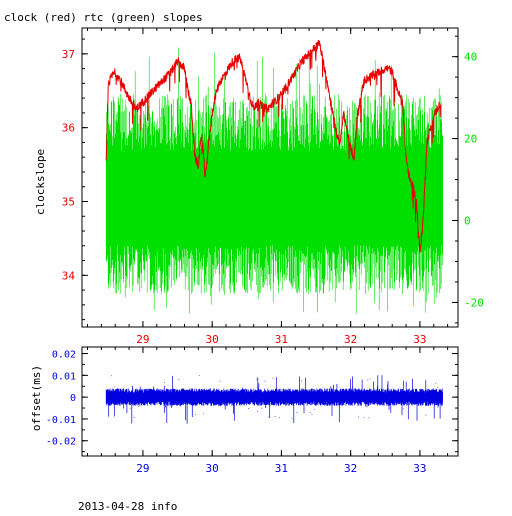 The width and height of the screenshot is (512, 516). I want to click on y-tick-label: 0.01, so click(64, 376).